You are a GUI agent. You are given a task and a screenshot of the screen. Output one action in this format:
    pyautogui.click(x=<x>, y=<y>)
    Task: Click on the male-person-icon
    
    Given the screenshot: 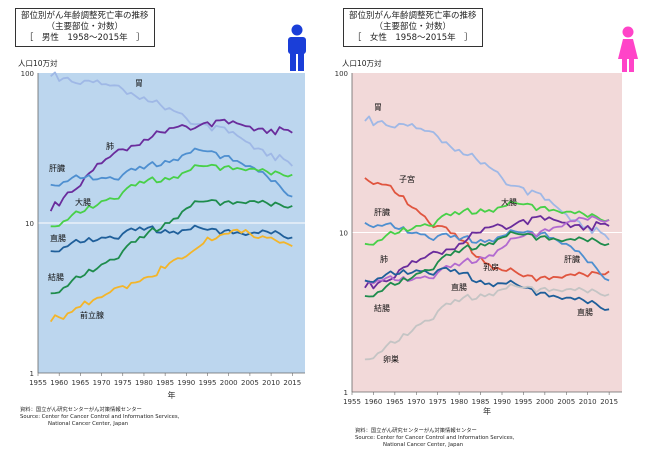 What is the action you would take?
    pyautogui.click(x=297, y=47)
    